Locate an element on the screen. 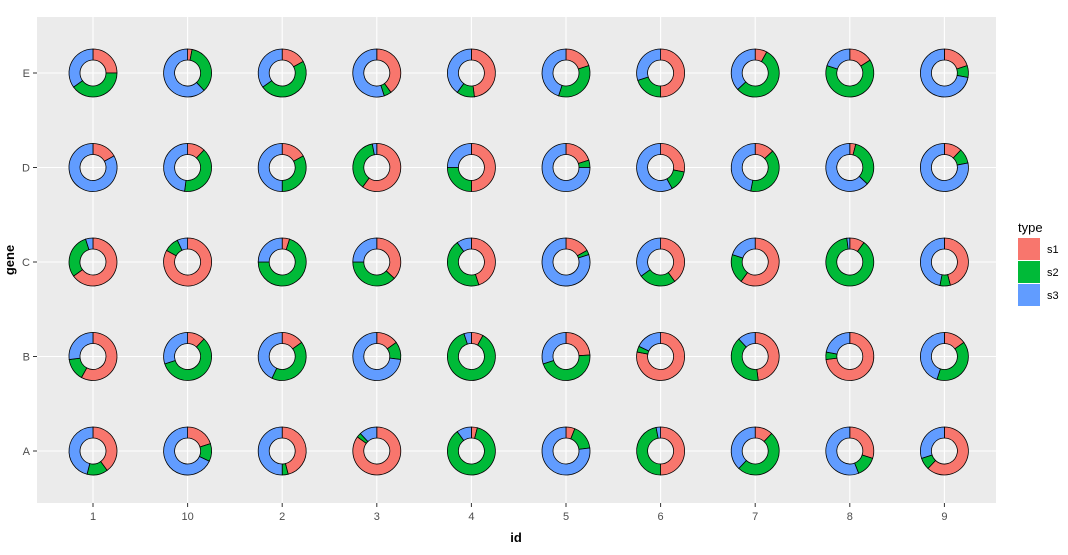 Image resolution: width=1068 pixels, height=555 pixels. x-tick-label-3: 3 is located at coordinates (377, 517).